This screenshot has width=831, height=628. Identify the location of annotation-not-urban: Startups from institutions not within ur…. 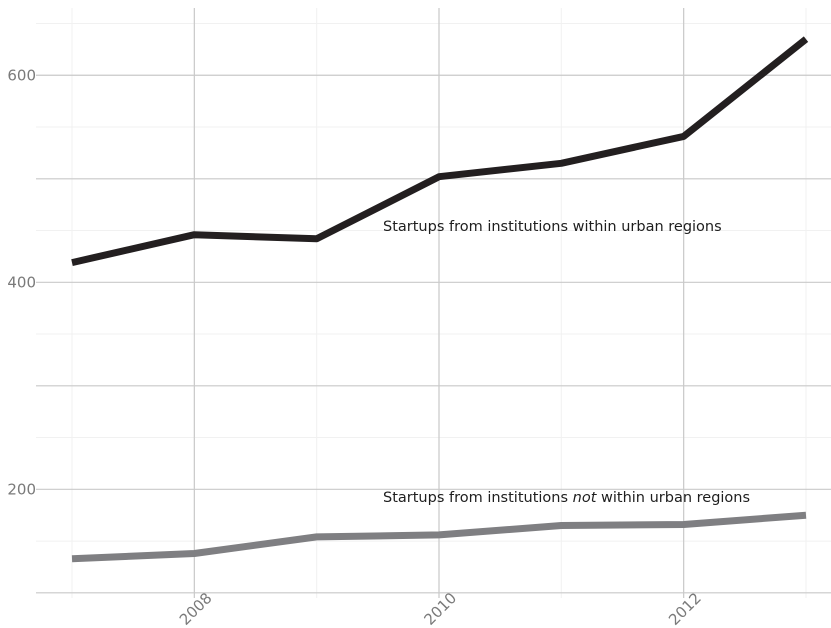
(566, 498).